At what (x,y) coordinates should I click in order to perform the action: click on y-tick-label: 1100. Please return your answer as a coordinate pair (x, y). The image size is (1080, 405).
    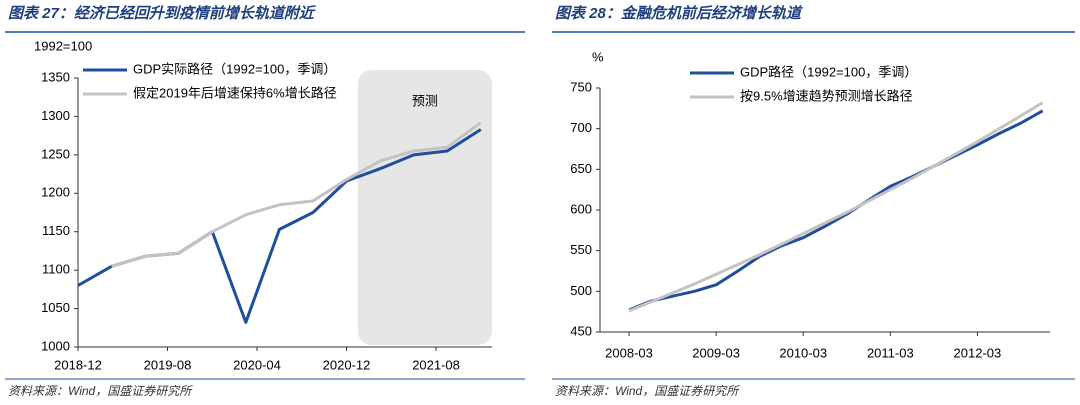
    Looking at the image, I should click on (56, 269).